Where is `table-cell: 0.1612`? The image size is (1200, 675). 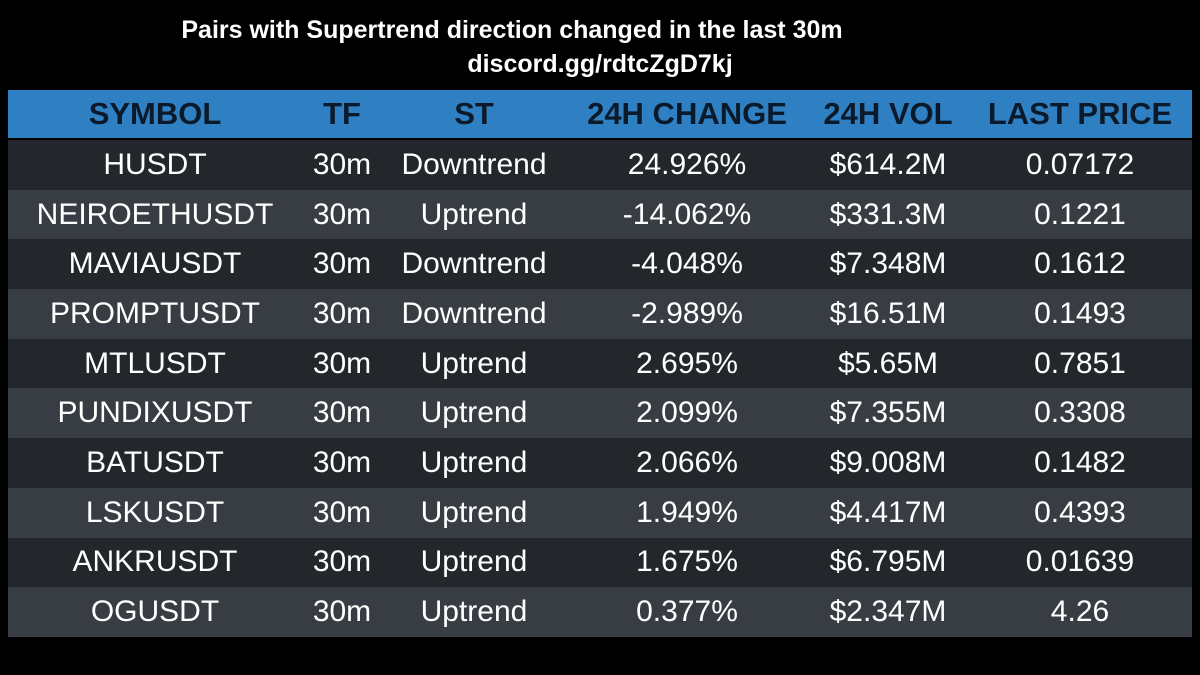 table-cell: 0.1612 is located at coordinates (1080, 264).